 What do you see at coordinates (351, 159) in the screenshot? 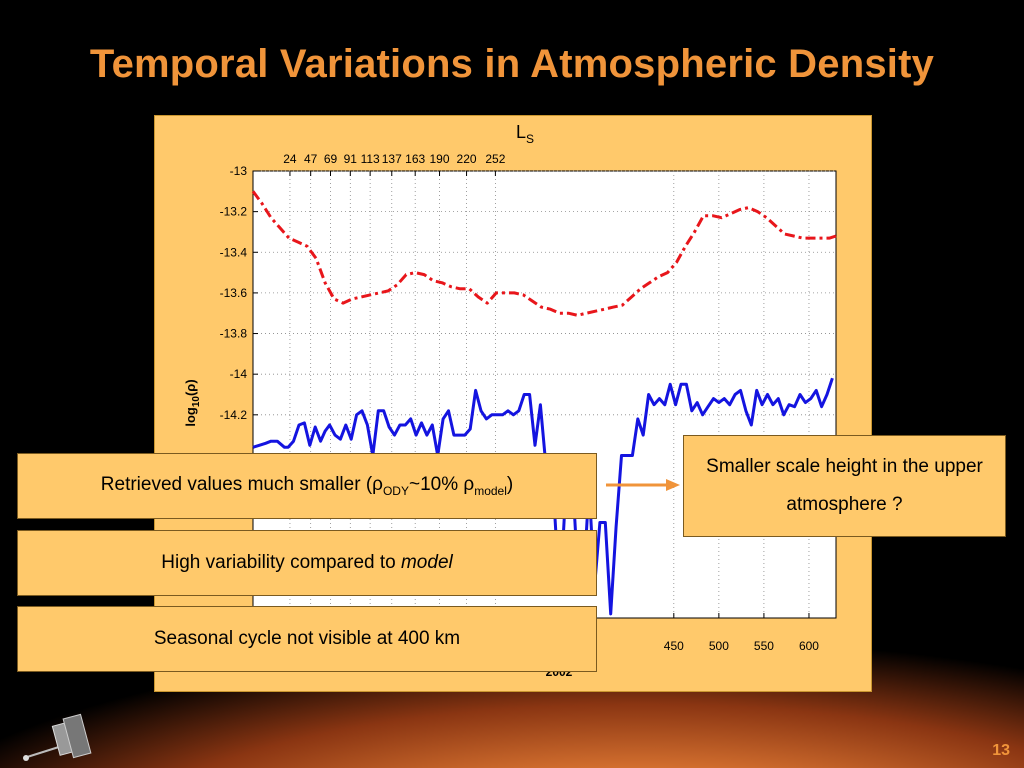
I see `top-tick-label: 91` at bounding box center [351, 159].